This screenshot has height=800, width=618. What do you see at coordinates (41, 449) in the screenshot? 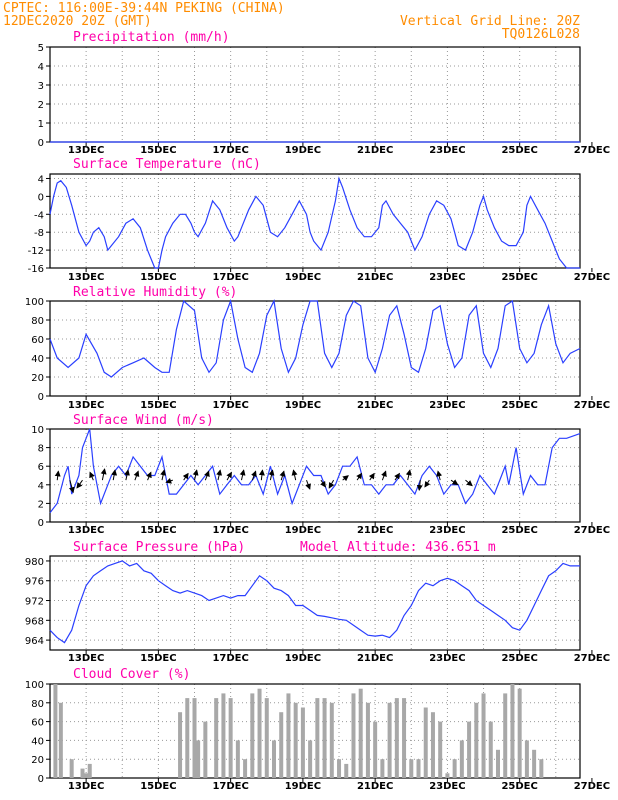
I see `y-tick-label: 8` at bounding box center [41, 449].